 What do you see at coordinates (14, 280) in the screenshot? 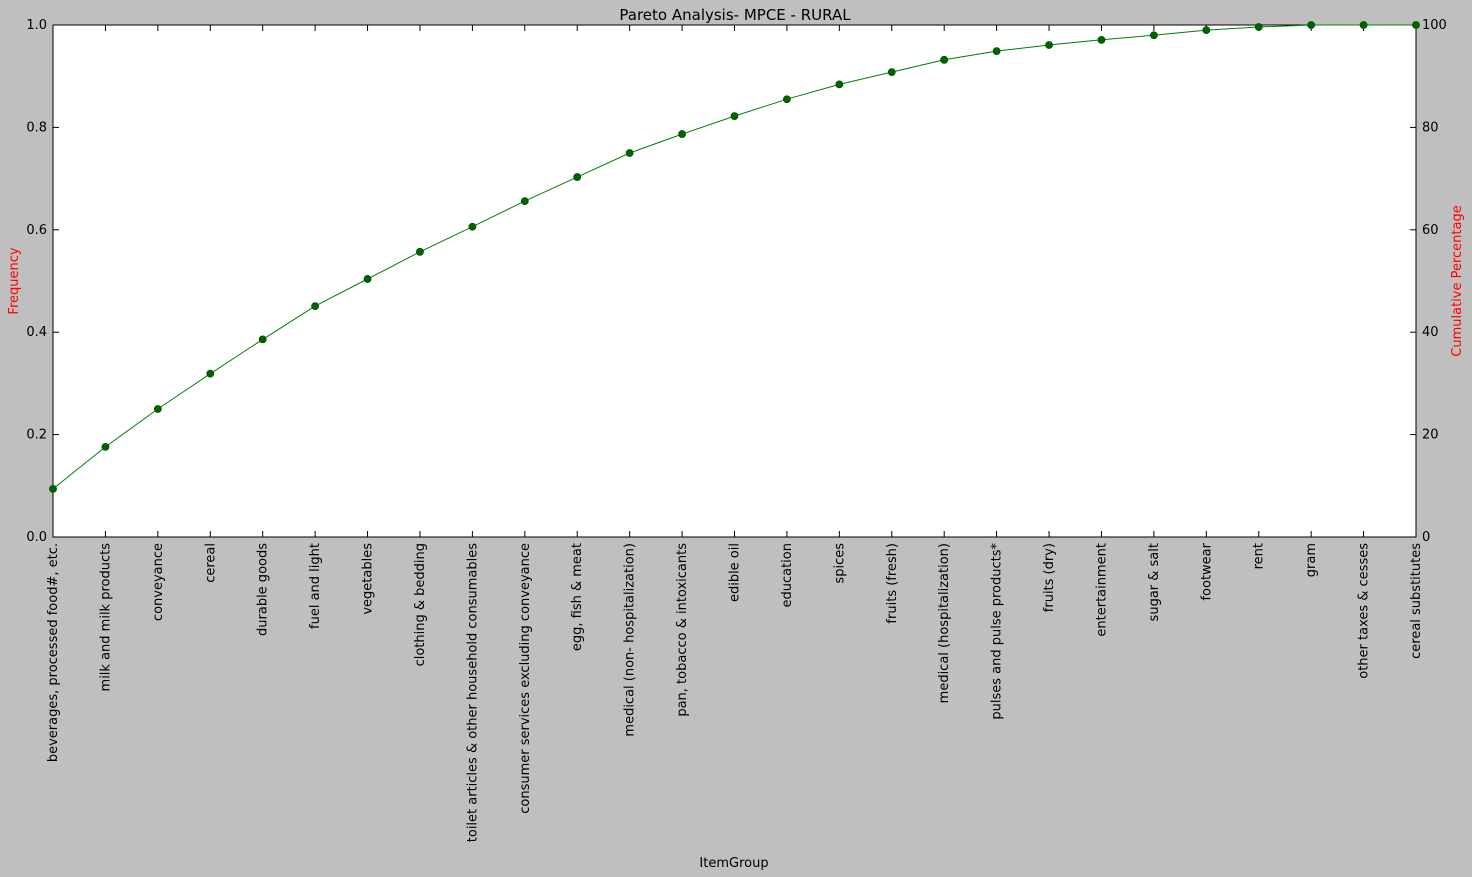
I see `y-axis-label-left: Frequency` at bounding box center [14, 280].